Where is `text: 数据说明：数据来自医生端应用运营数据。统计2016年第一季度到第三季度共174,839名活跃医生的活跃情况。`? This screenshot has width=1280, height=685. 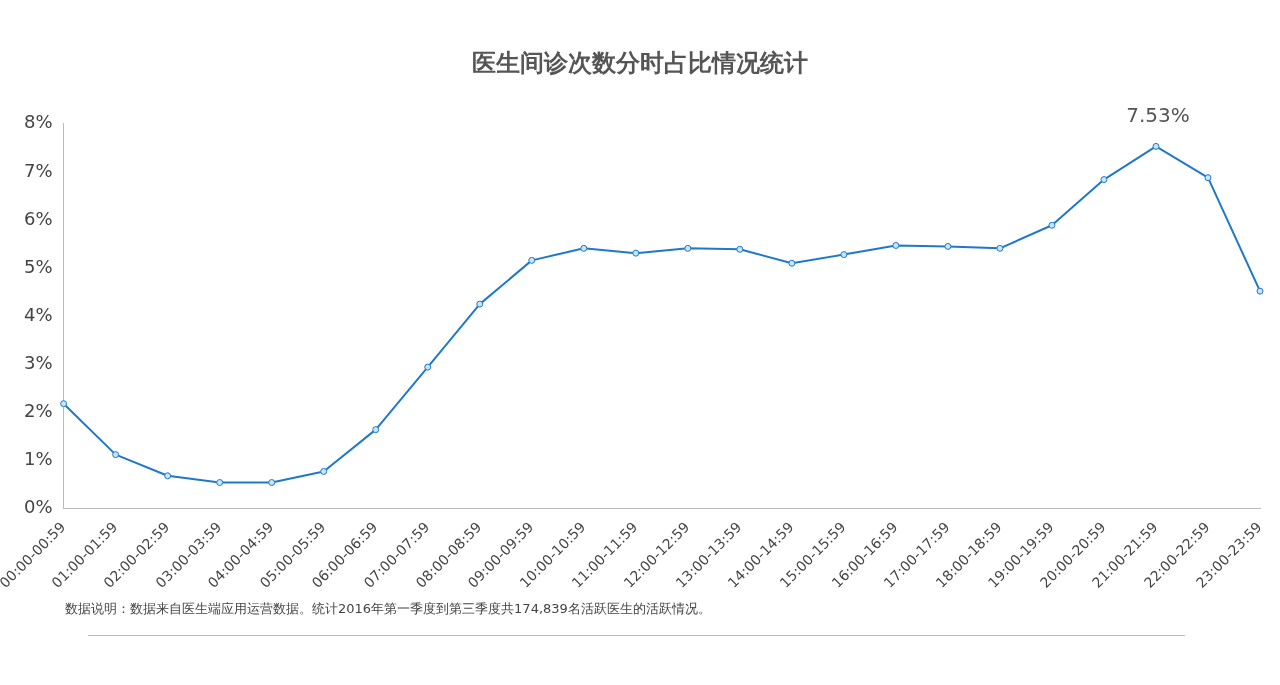 text: 数据说明：数据来自医生端应用运营数据。统计2016年第一季度到第三季度共174,839名活跃医生的活跃情况。 is located at coordinates (388, 609).